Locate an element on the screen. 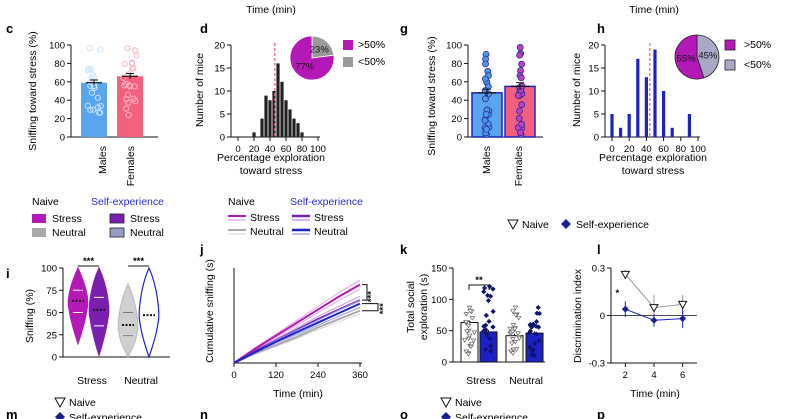  k-sig-bracket is located at coordinates (479, 287).